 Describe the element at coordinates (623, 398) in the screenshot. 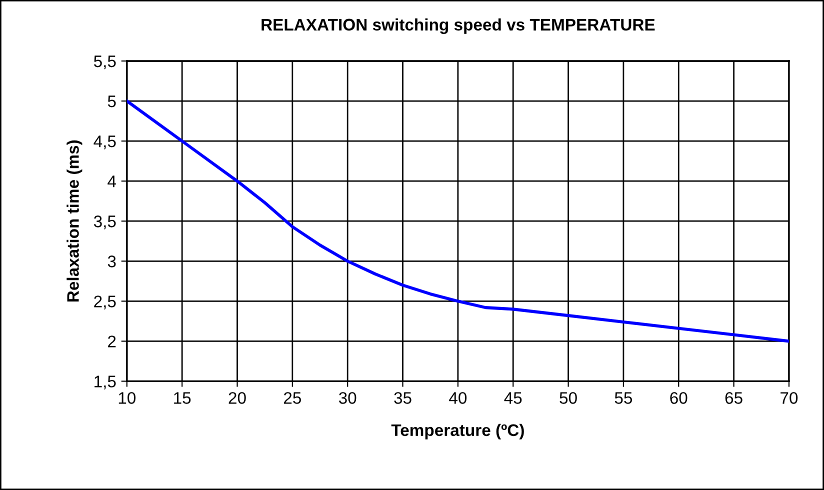

I see `x-tick-label: 55` at that location.